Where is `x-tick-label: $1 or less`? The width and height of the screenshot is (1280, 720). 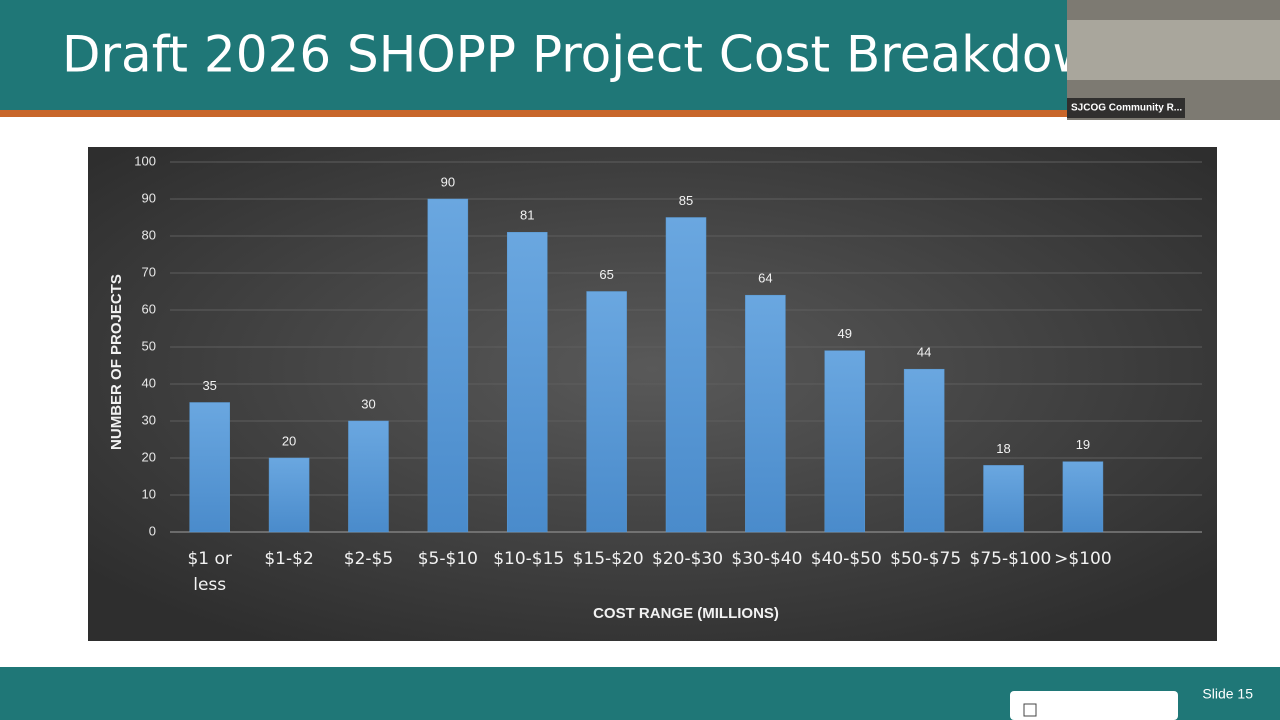 x-tick-label: $1 or less is located at coordinates (209, 572).